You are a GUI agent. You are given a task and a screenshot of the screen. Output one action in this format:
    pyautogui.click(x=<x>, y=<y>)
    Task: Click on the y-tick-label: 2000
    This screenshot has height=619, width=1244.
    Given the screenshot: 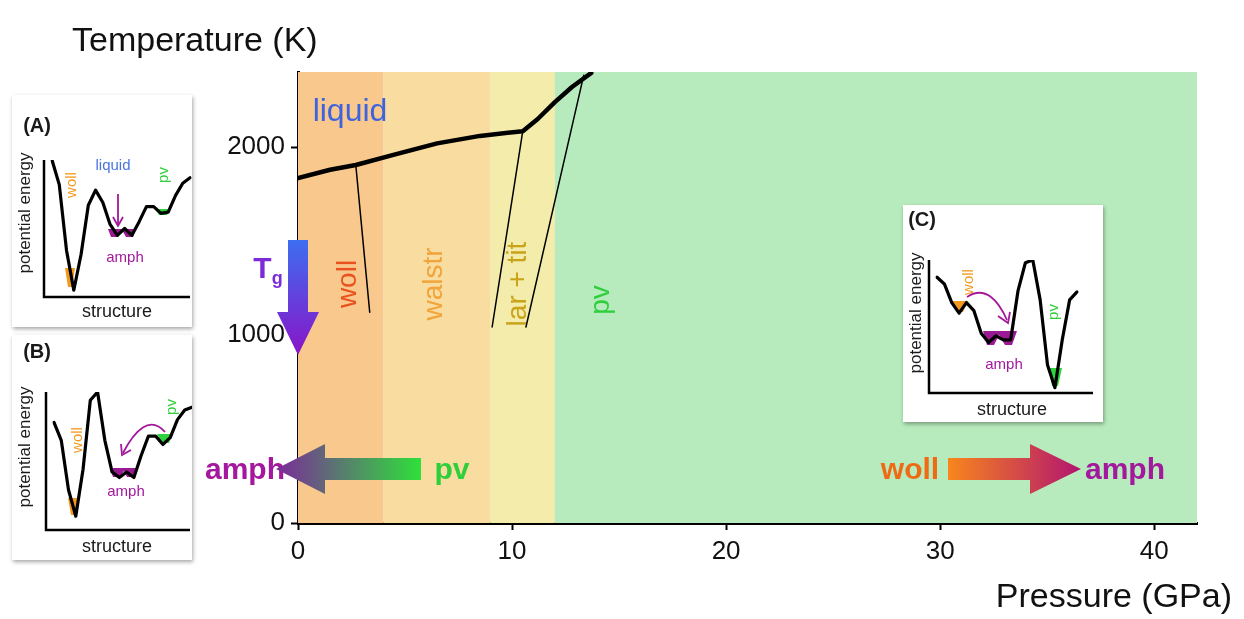 What is the action you would take?
    pyautogui.click(x=256, y=145)
    